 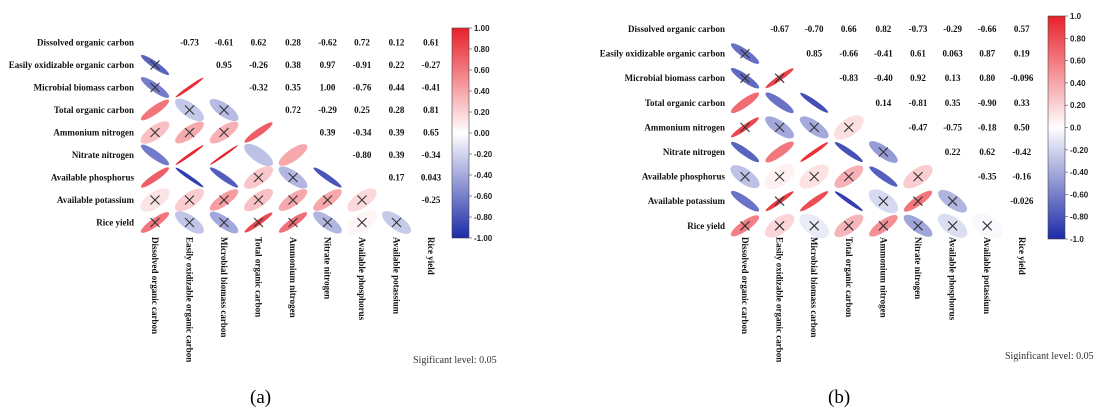 I want to click on column-label: Available potassium, so click(x=987, y=276).